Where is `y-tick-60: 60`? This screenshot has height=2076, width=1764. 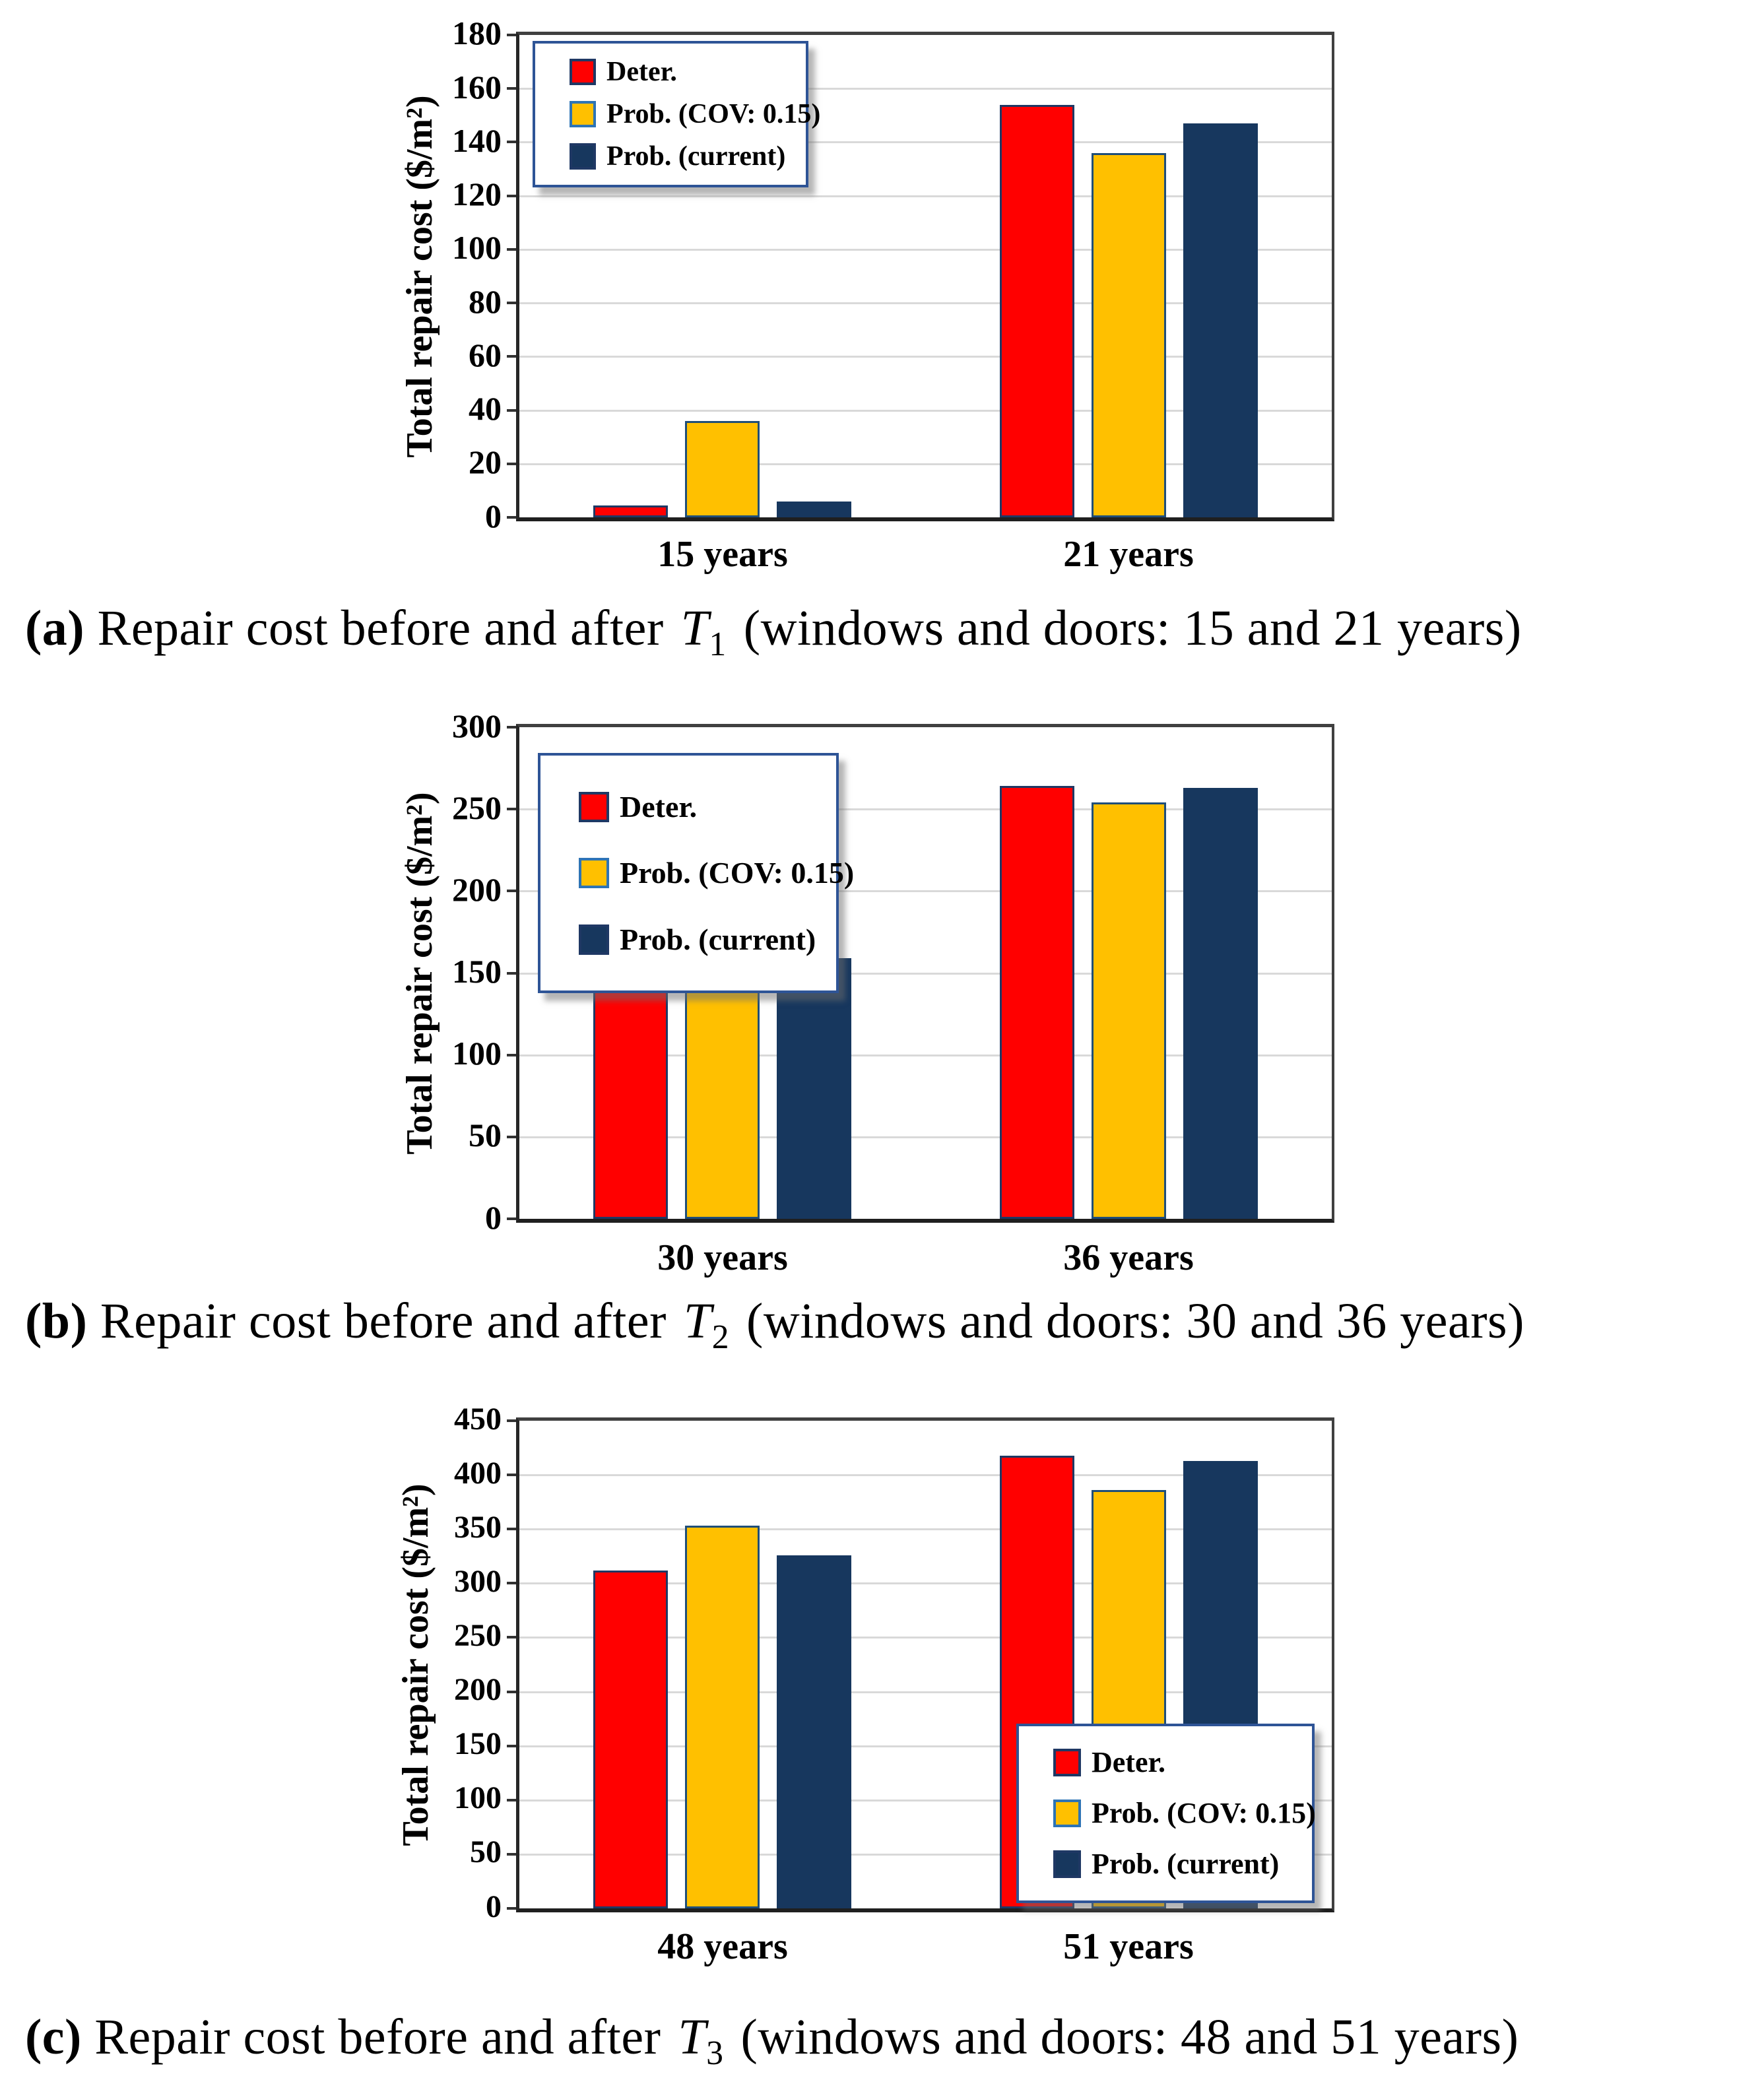
y-tick-60: 60 is located at coordinates (485, 355).